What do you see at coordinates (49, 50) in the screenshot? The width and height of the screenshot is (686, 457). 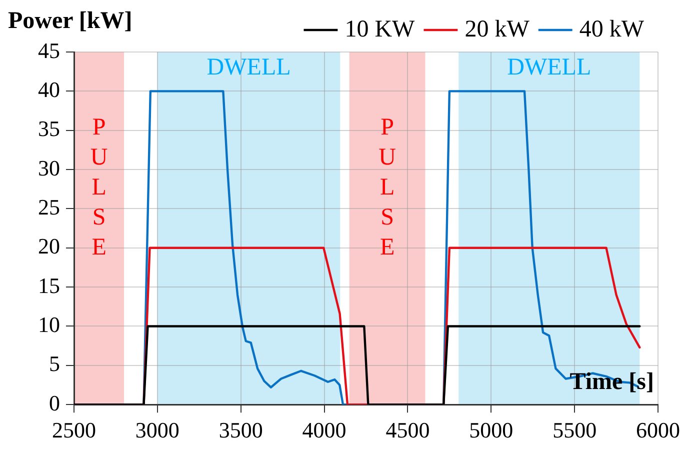 I see `y-tick-label: 45` at bounding box center [49, 50].